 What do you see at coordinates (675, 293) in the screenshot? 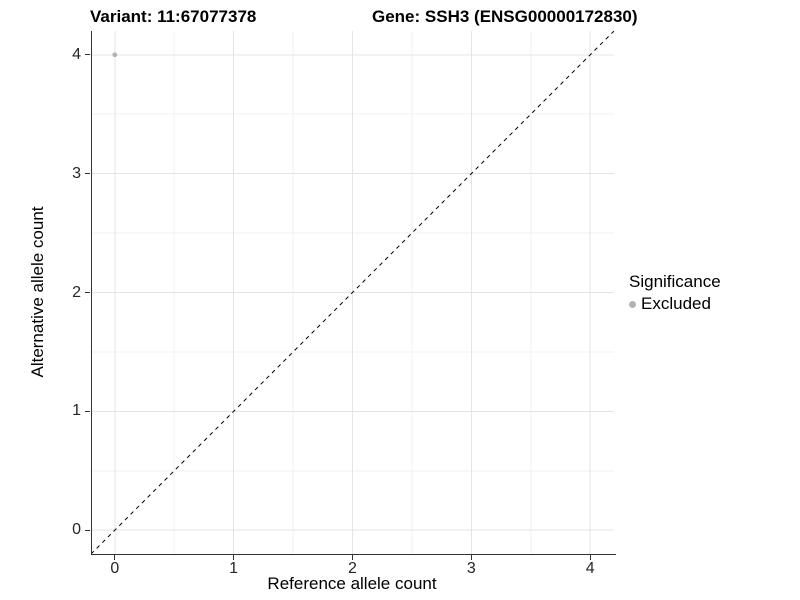
I see `legend: Significance Excluded` at bounding box center [675, 293].